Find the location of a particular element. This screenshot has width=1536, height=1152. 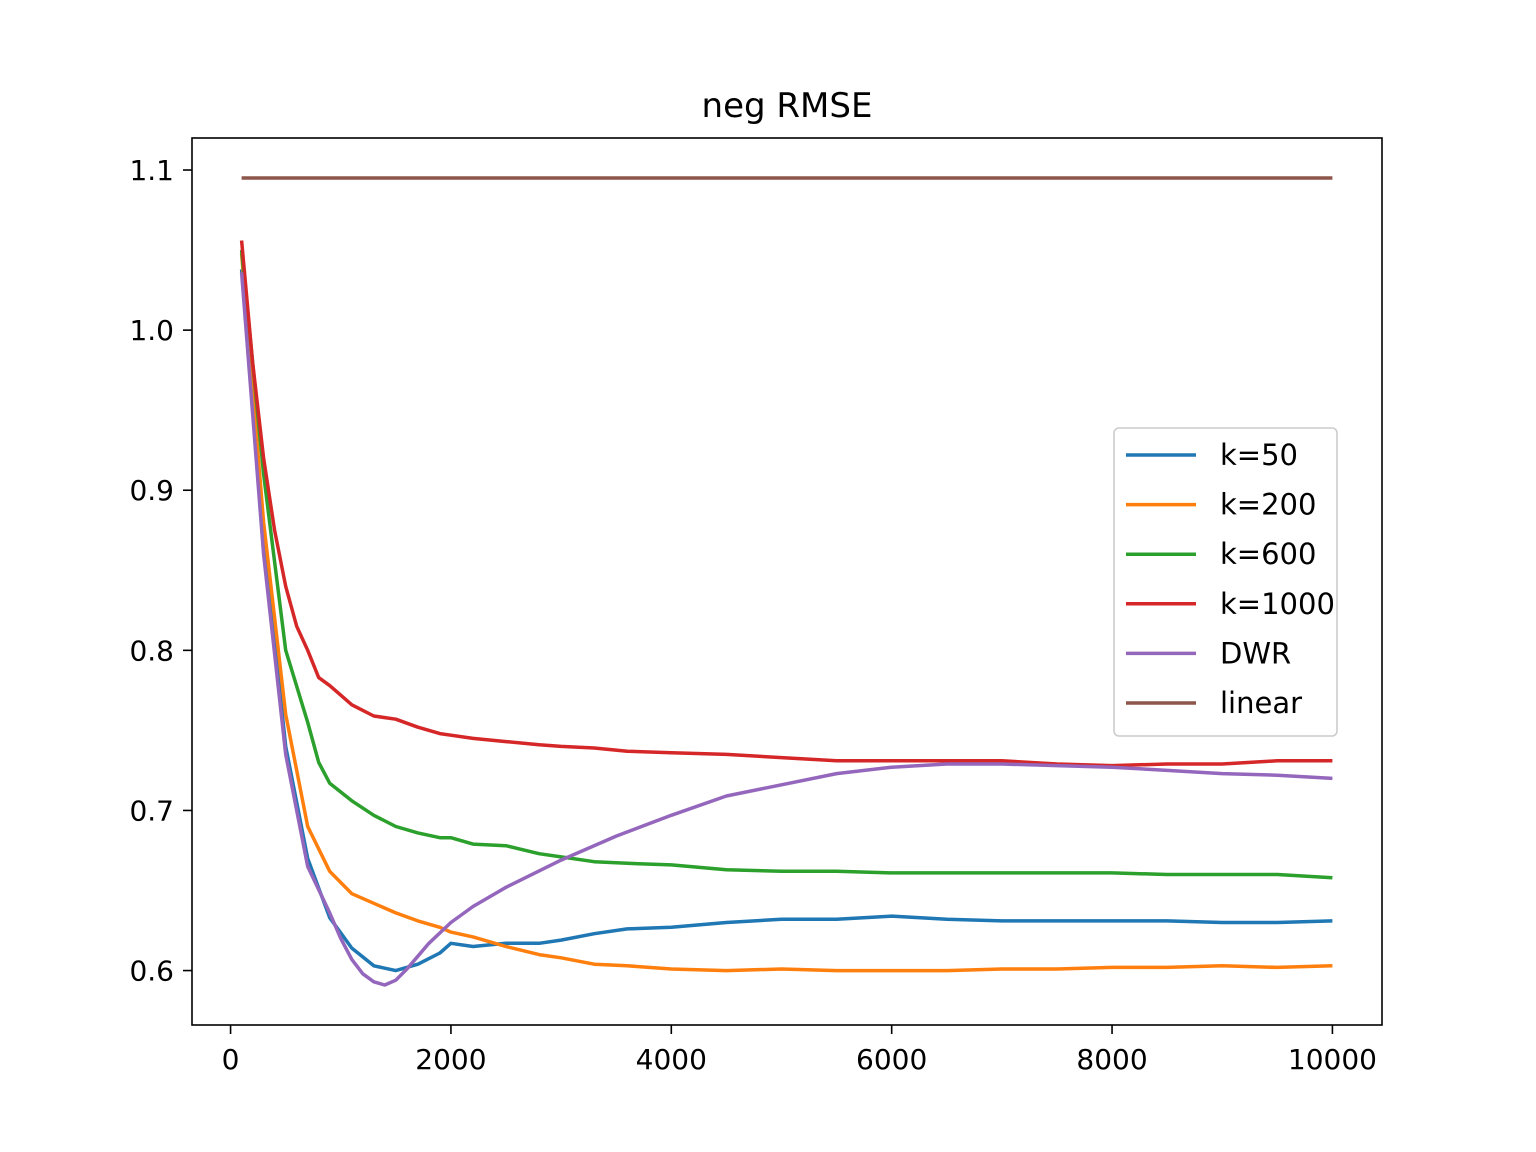

chart-title: neg RMSE is located at coordinates (787, 106).